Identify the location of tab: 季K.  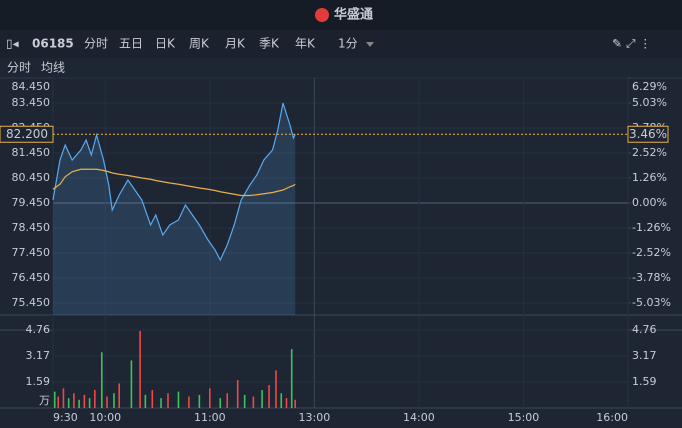
(269, 44).